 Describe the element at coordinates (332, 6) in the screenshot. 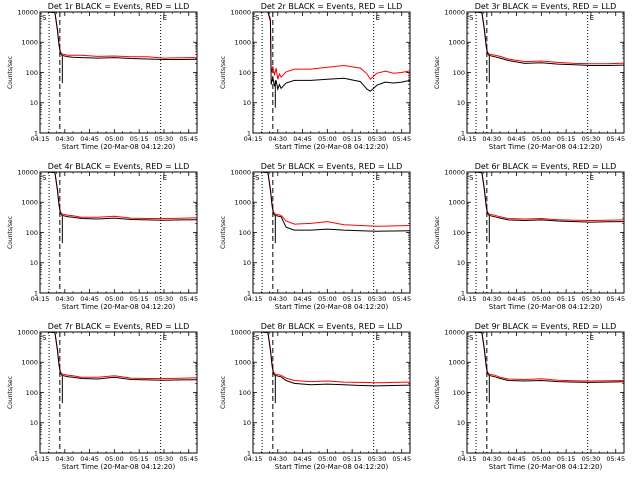

I see `panel-title: Det 2r BLACK = Events, RED = LLD` at that location.